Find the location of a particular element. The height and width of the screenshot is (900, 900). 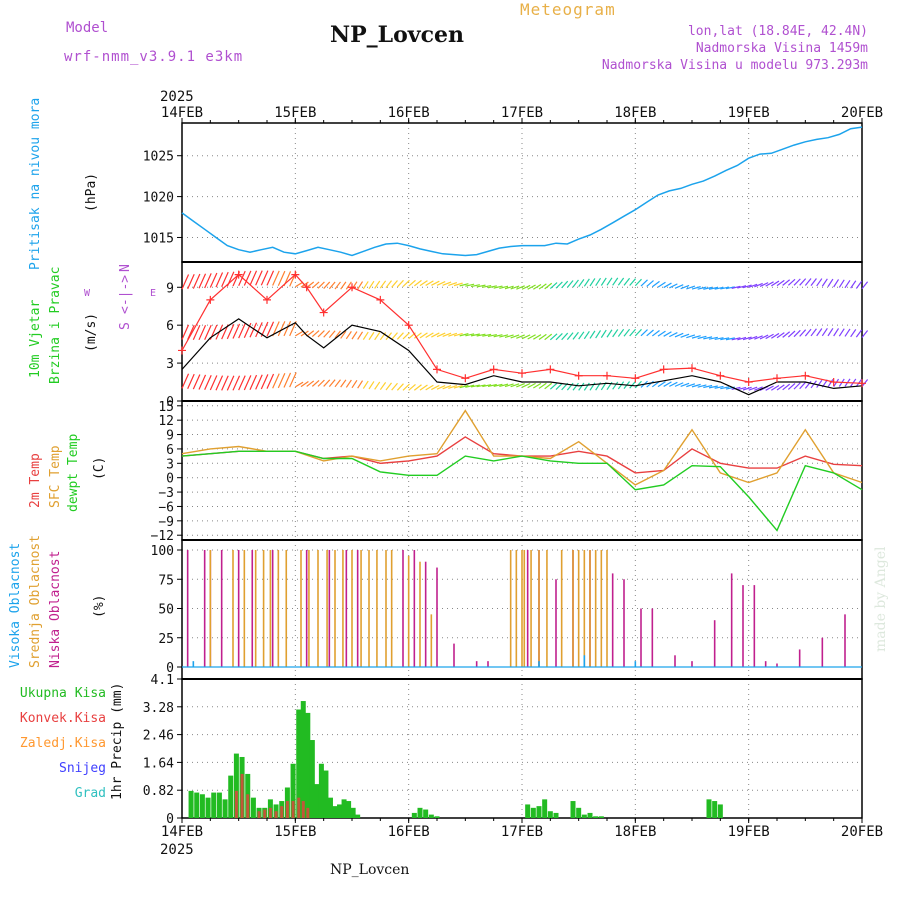

model-name: wrf-nmm_v3.9.1 e3km is located at coordinates (154, 57).